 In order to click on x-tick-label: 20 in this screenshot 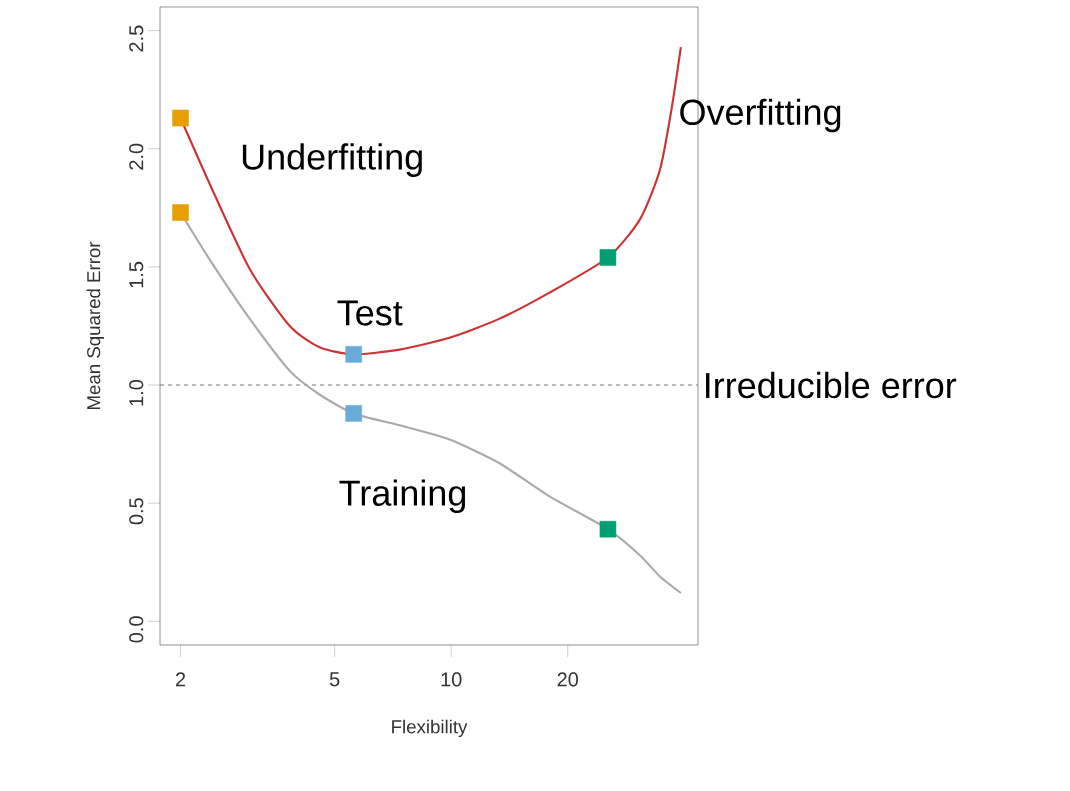, I will do `click(568, 679)`.